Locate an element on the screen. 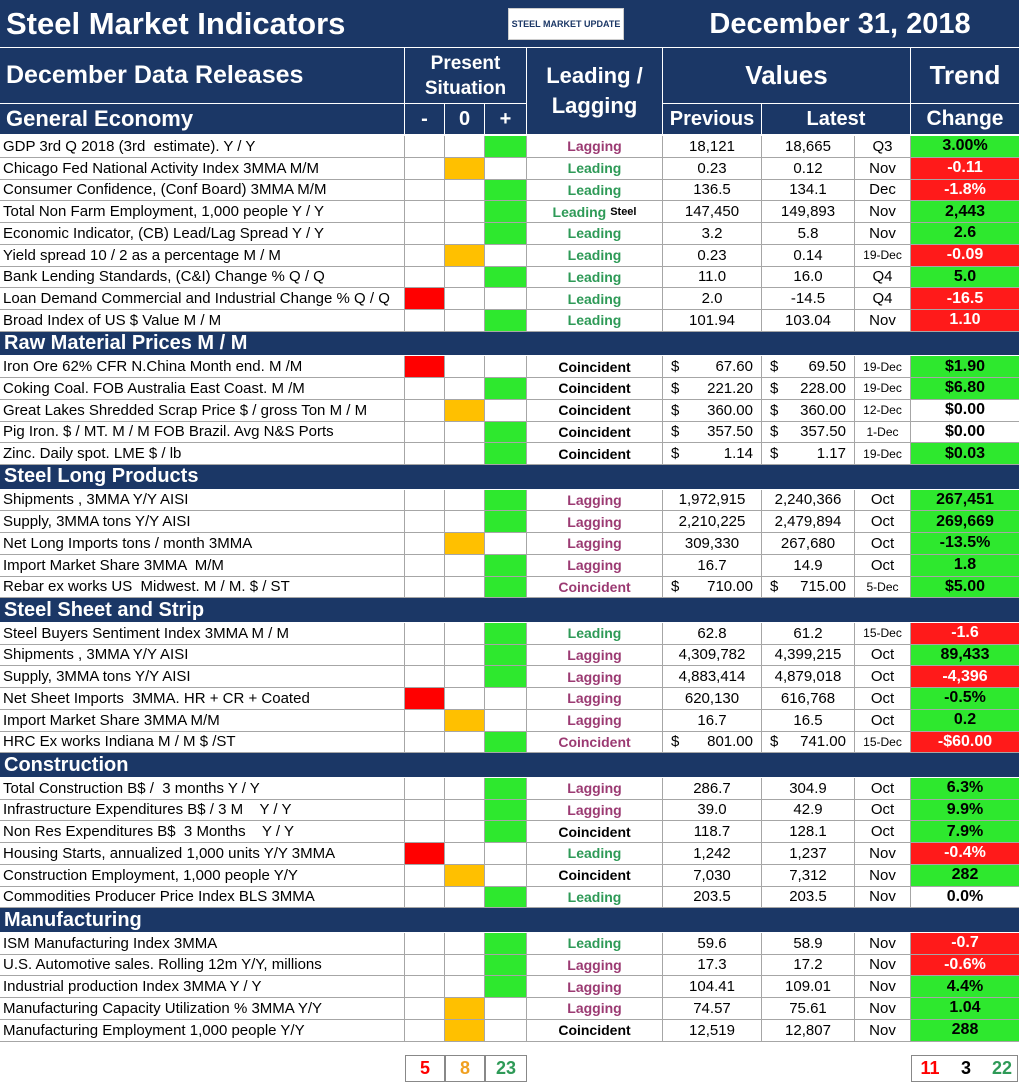 The image size is (1019, 1083). trend-count-box: 11 3 22 is located at coordinates (964, 1068).